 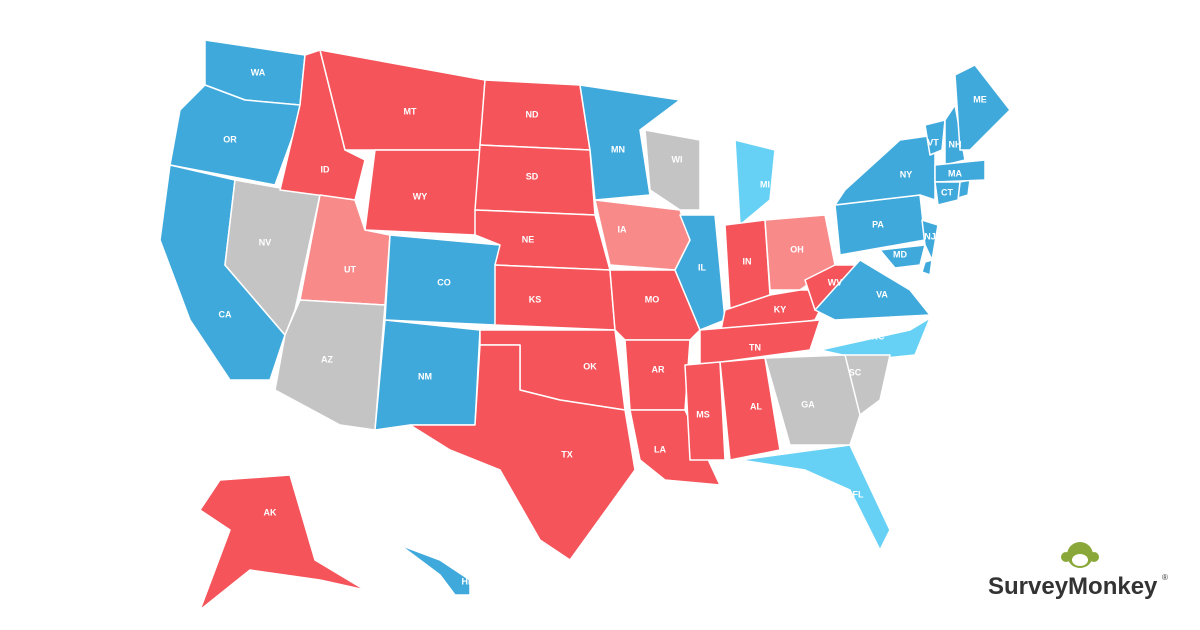 I want to click on state-label: WV, so click(x=835, y=282).